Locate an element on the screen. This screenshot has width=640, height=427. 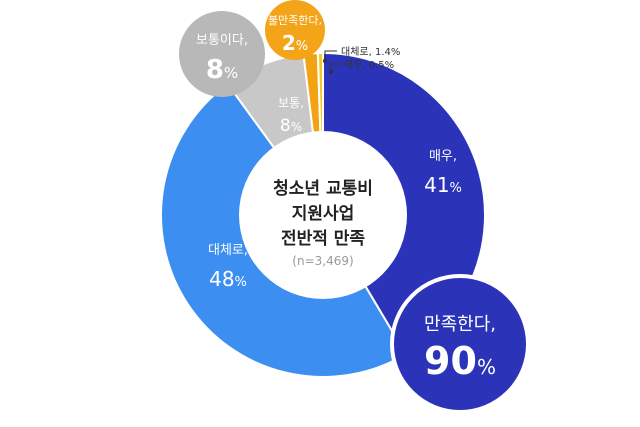
center-title-line-2: 지원사업 is located at coordinates (323, 214).